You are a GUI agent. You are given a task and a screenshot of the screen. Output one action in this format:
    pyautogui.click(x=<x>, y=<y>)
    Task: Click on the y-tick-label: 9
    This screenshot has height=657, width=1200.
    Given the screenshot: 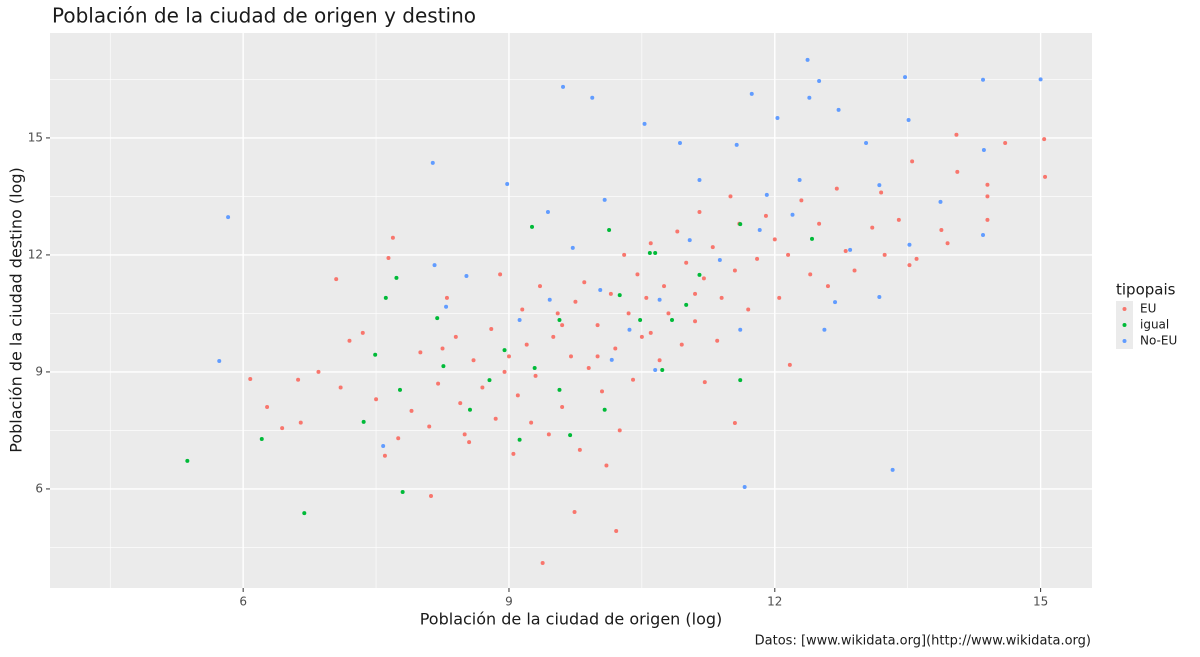 What is the action you would take?
    pyautogui.click(x=39, y=371)
    